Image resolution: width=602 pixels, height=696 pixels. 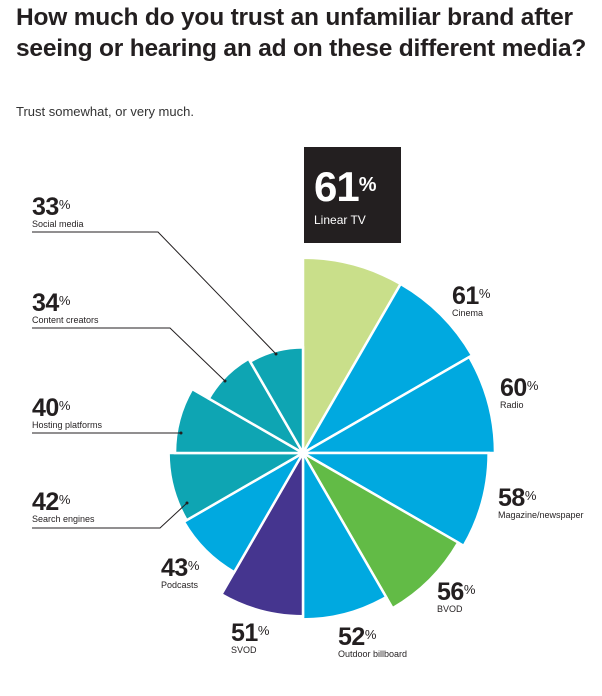 I want to click on wedge-outdoor-billboard, so click(x=344, y=534).